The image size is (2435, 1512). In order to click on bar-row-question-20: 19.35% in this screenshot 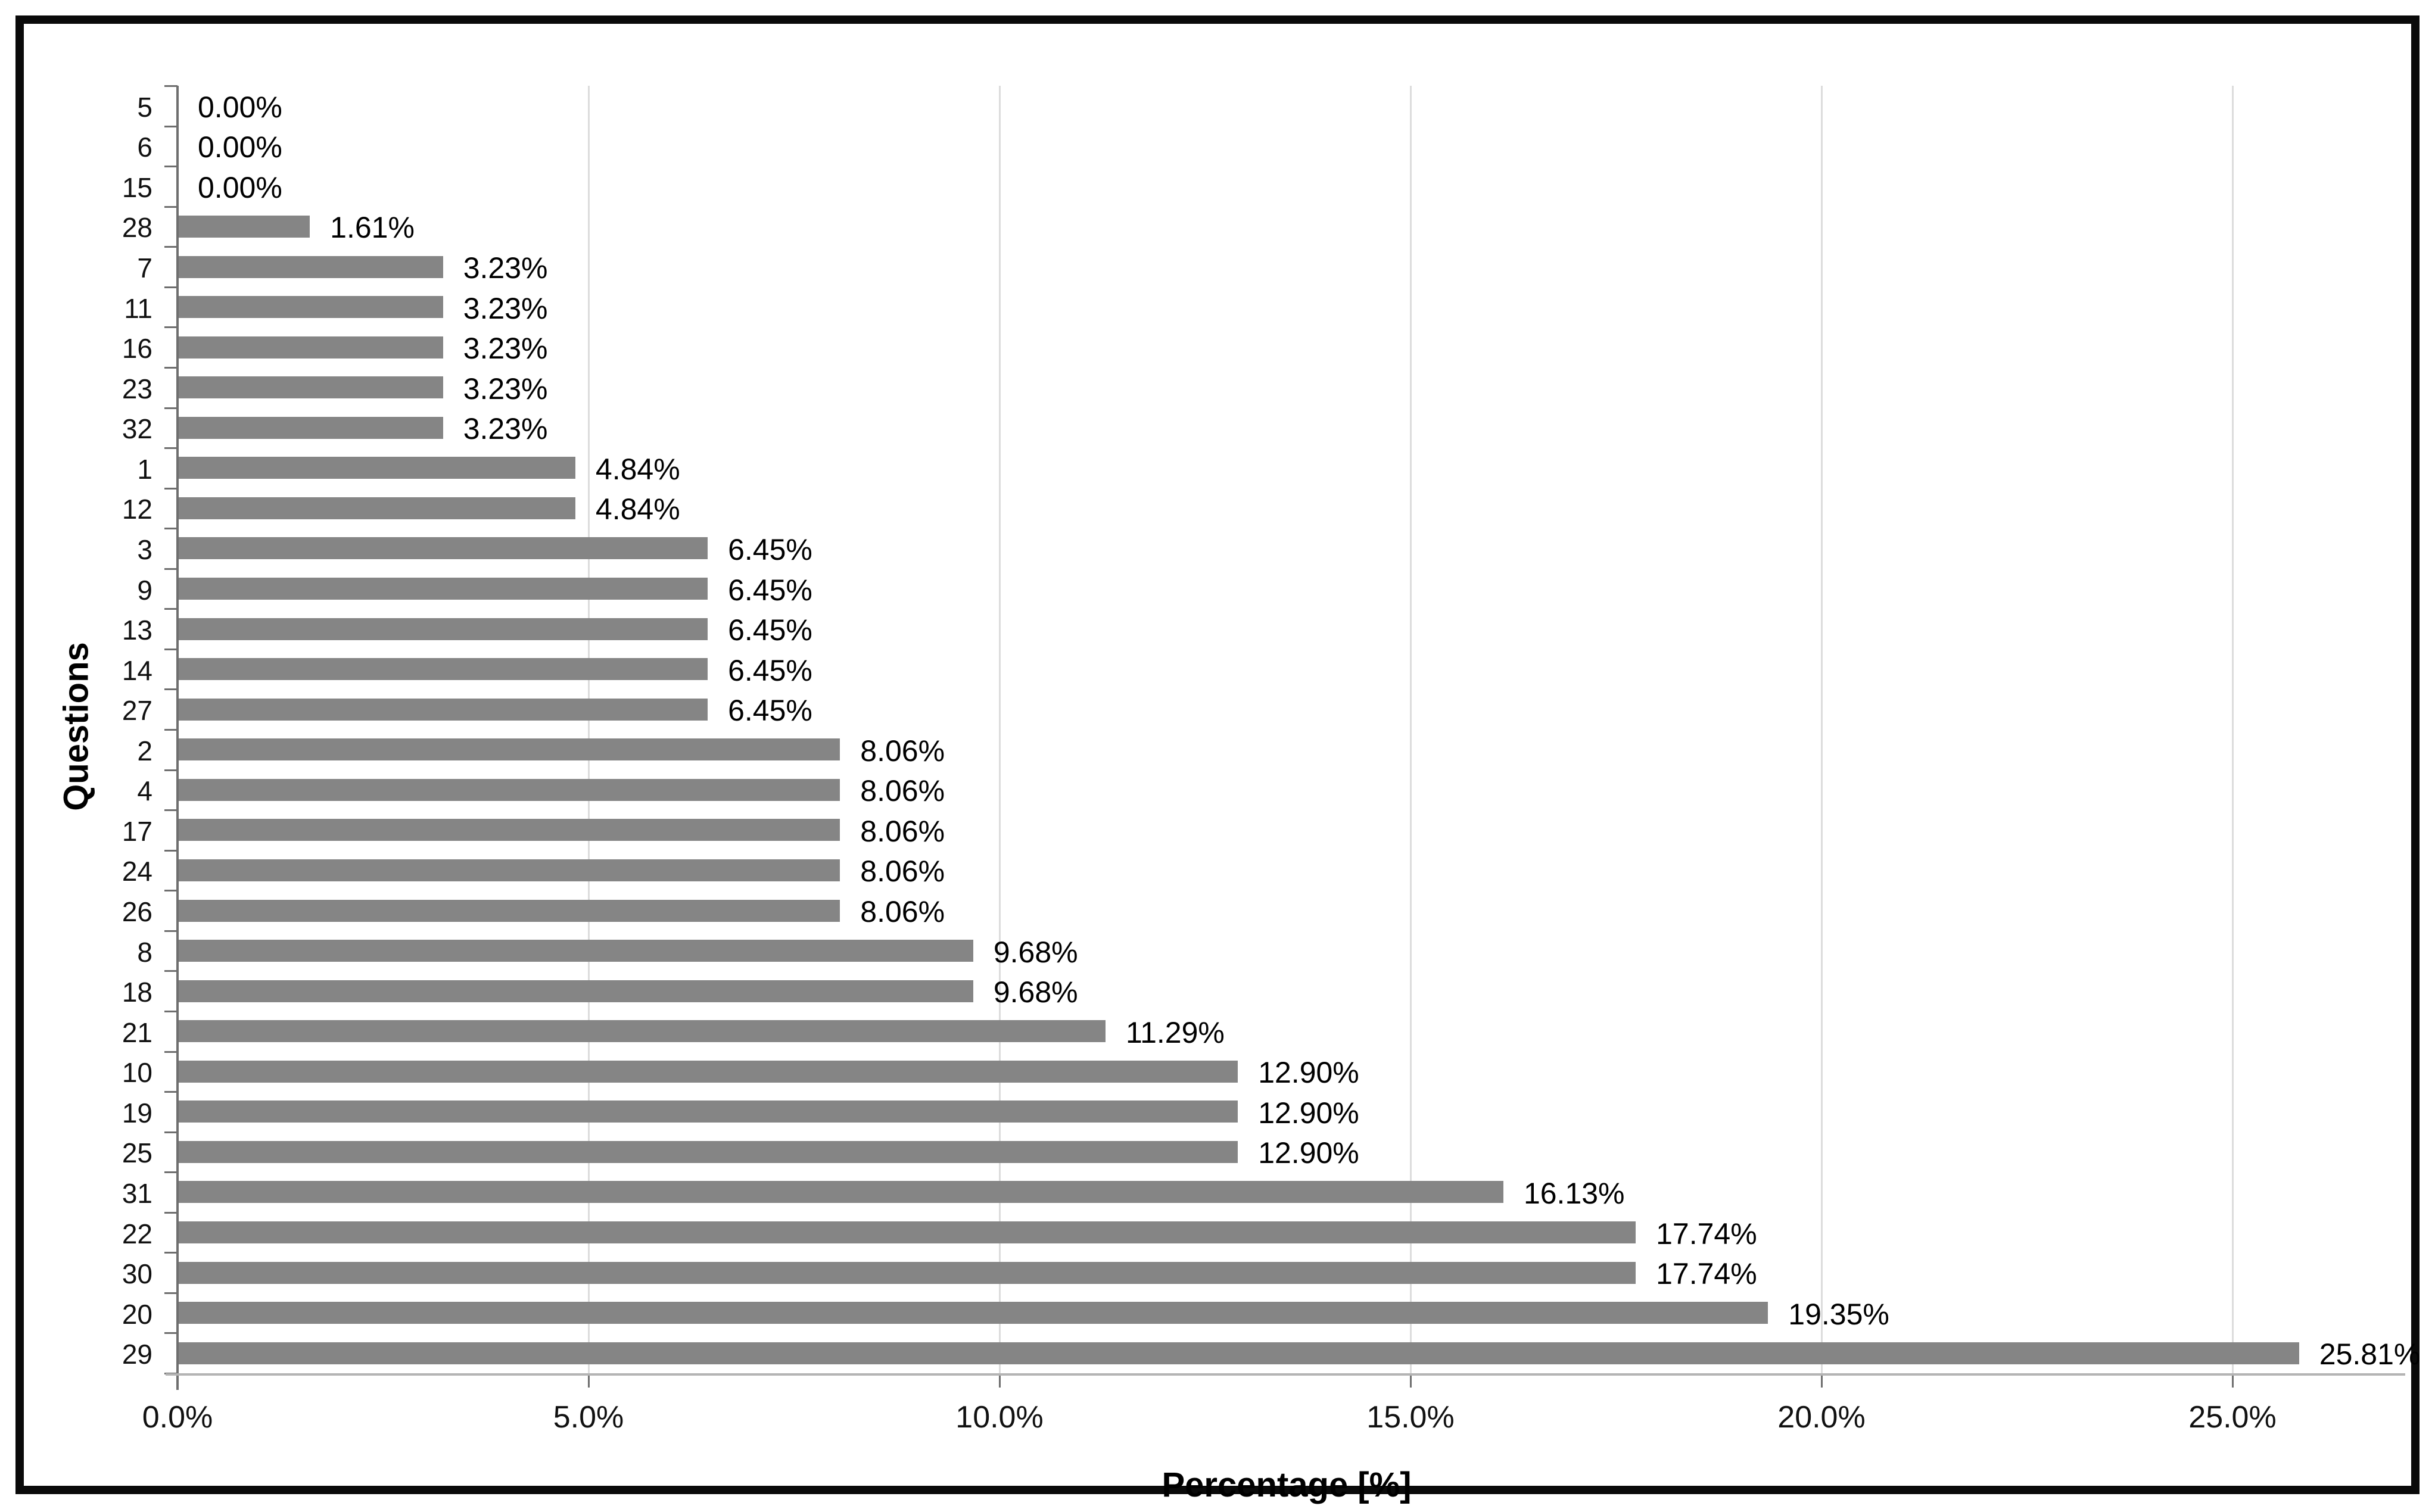, I will do `click(1287, 1313)`.